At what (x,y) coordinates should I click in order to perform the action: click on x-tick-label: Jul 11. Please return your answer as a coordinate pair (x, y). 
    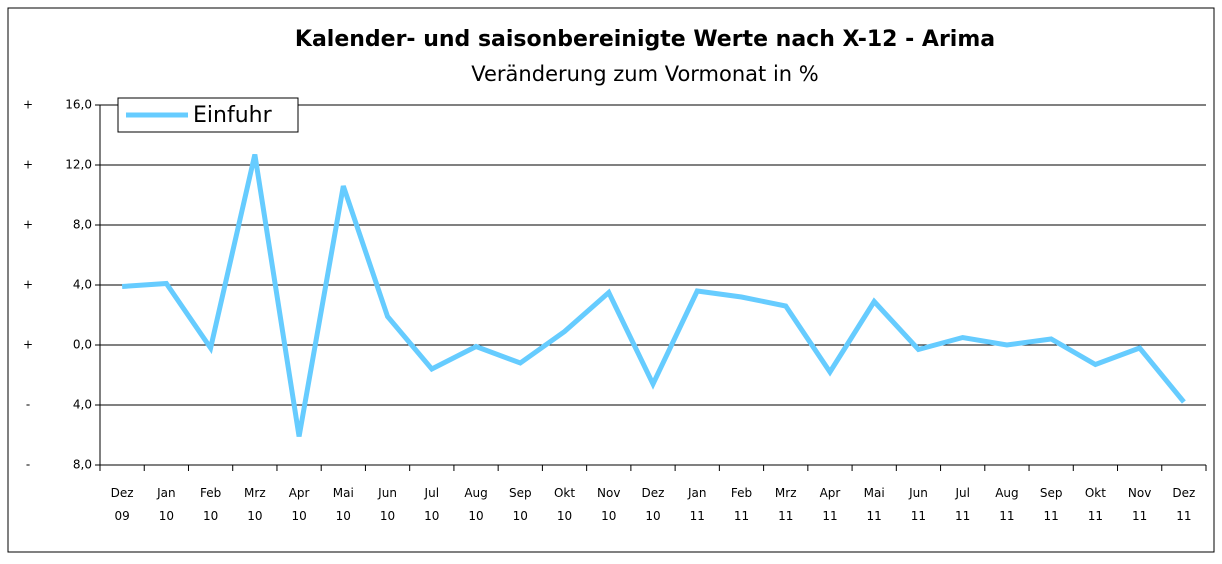
    Looking at the image, I should click on (962, 504).